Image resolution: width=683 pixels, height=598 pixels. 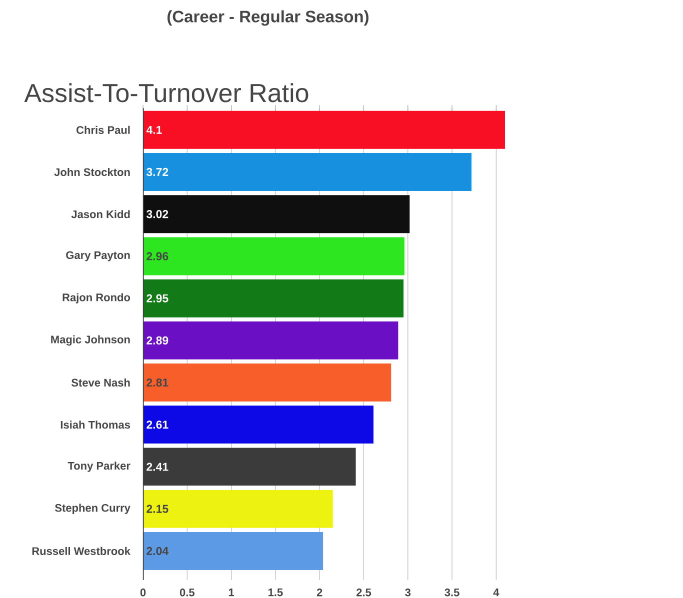 What do you see at coordinates (99, 467) in the screenshot?
I see `y-tick-label: Tony Parker` at bounding box center [99, 467].